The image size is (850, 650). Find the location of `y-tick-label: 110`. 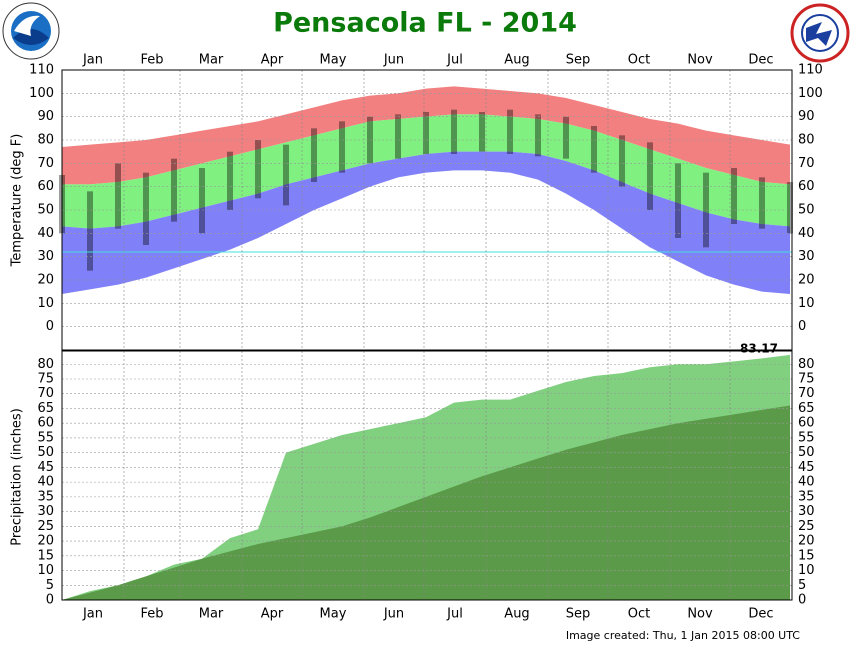

y-tick-label: 110 is located at coordinates (41, 70).